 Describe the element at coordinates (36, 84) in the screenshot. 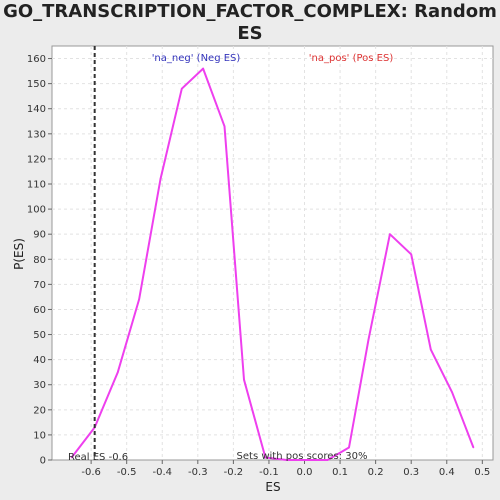

I see `y-tick-label: 150` at that location.